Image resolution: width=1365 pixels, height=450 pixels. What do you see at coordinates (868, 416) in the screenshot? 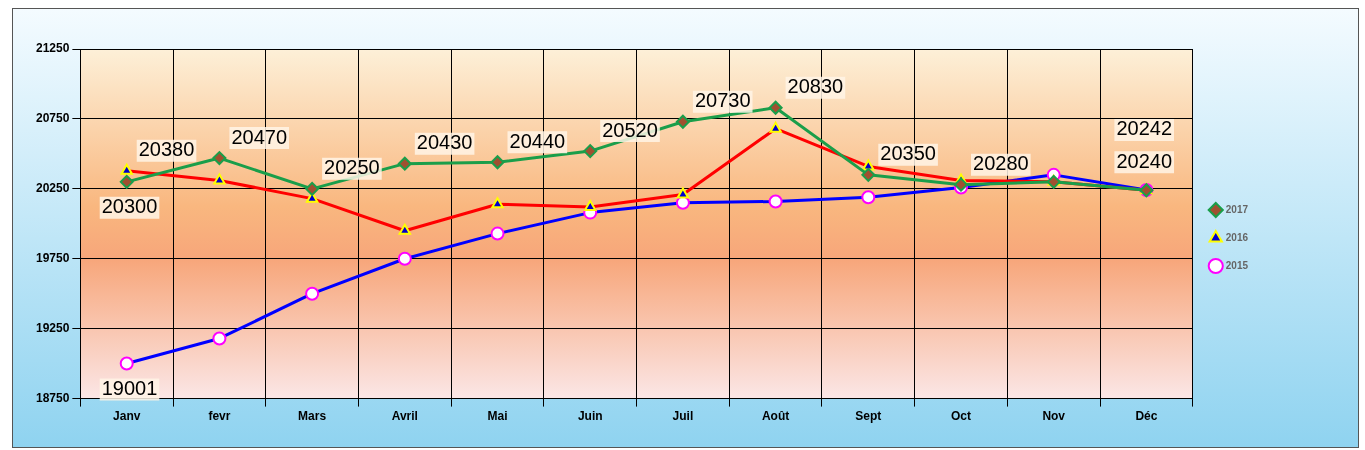
I see `x-tick-label: Sept` at bounding box center [868, 416].